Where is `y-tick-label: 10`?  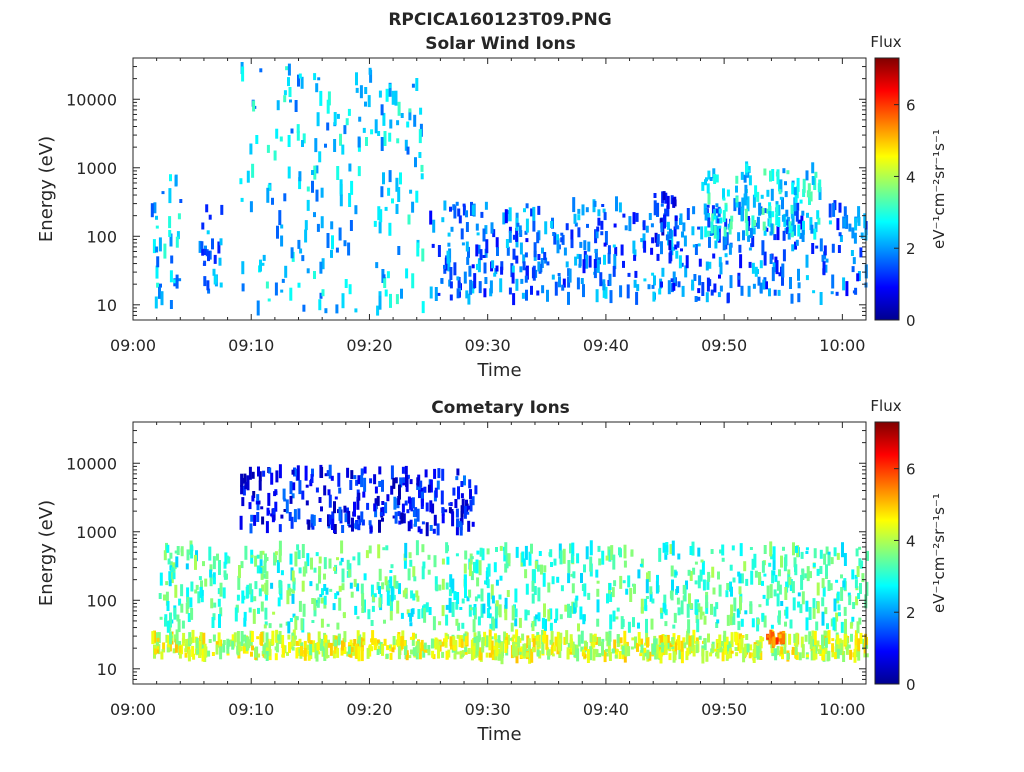 y-tick-label: 10 is located at coordinates (107, 669).